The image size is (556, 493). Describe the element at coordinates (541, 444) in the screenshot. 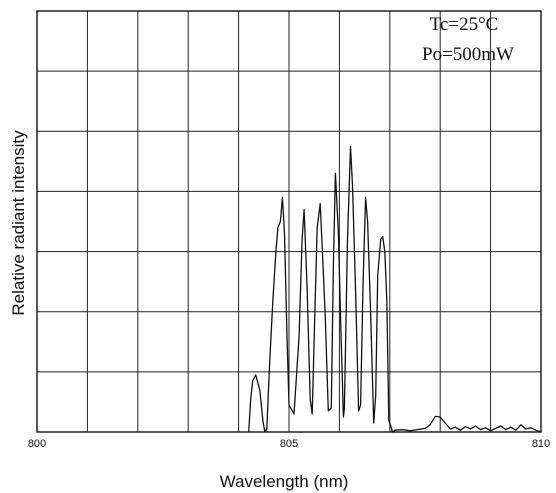

I see `x-tick-label: 810` at that location.